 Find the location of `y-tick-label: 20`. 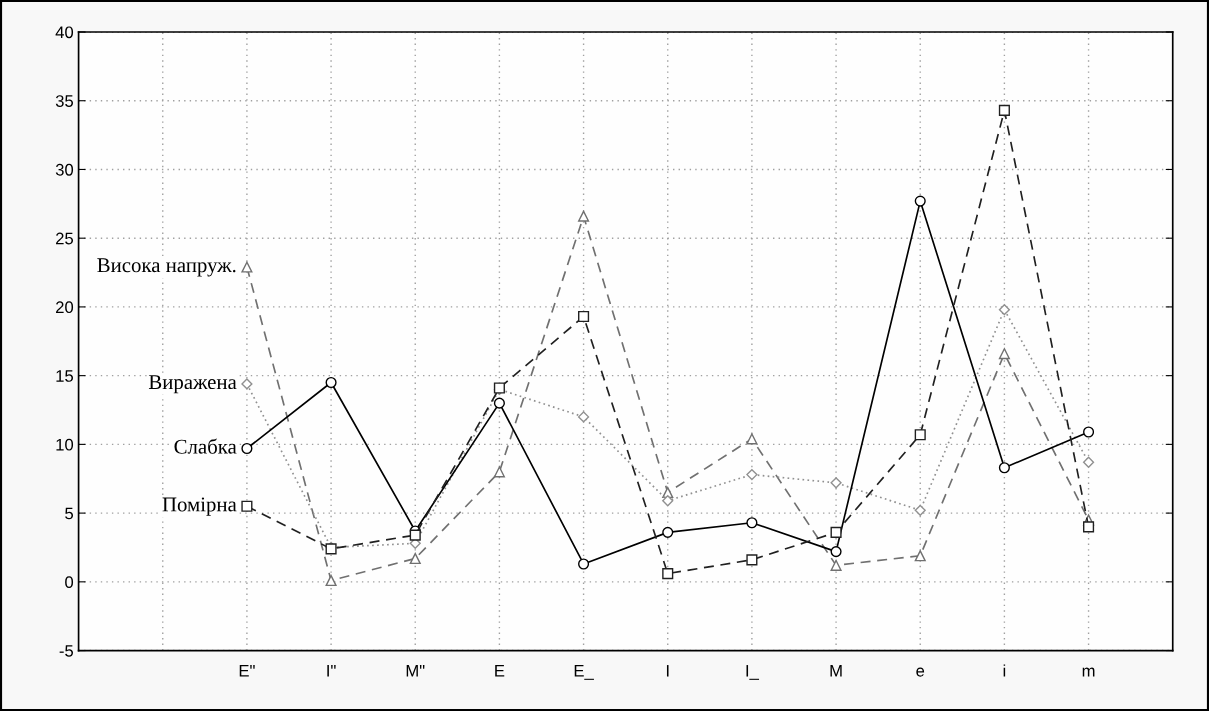

y-tick-label: 20 is located at coordinates (65, 307).